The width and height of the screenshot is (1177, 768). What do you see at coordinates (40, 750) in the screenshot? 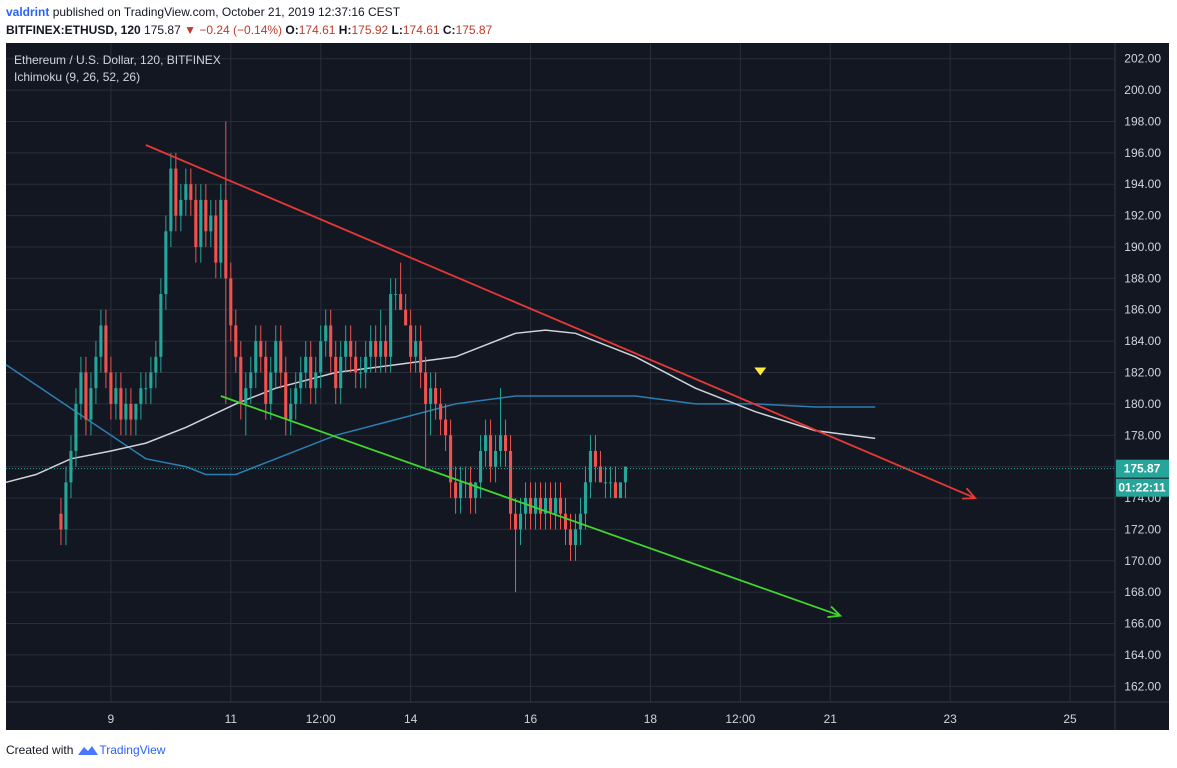
I see `created-with-text: Created with` at bounding box center [40, 750].